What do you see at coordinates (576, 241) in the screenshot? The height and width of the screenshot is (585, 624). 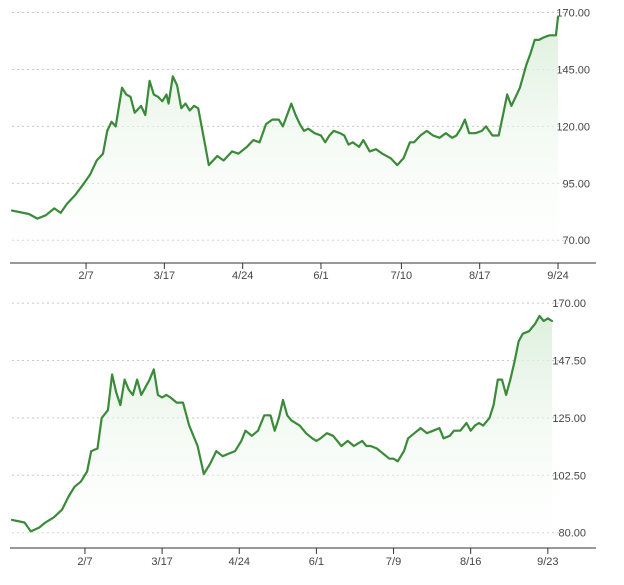 I see `y-tick-label: 70.00` at bounding box center [576, 241].